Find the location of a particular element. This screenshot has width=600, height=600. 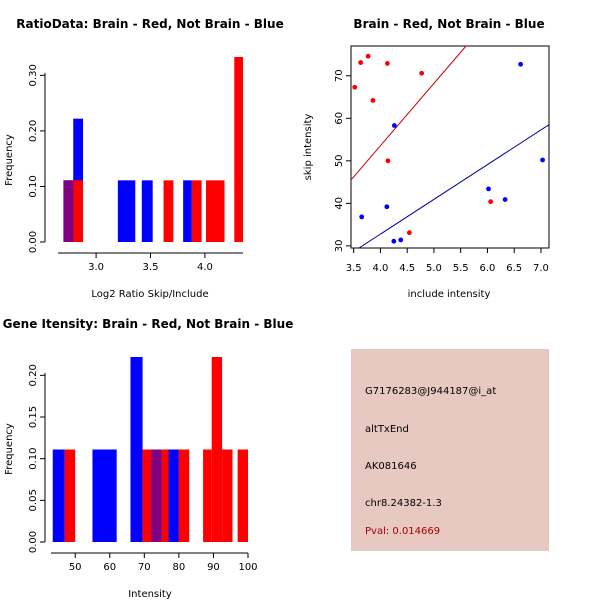

ratio-x-label: Log2 Ratio Skip/Include is located at coordinates (149, 294).